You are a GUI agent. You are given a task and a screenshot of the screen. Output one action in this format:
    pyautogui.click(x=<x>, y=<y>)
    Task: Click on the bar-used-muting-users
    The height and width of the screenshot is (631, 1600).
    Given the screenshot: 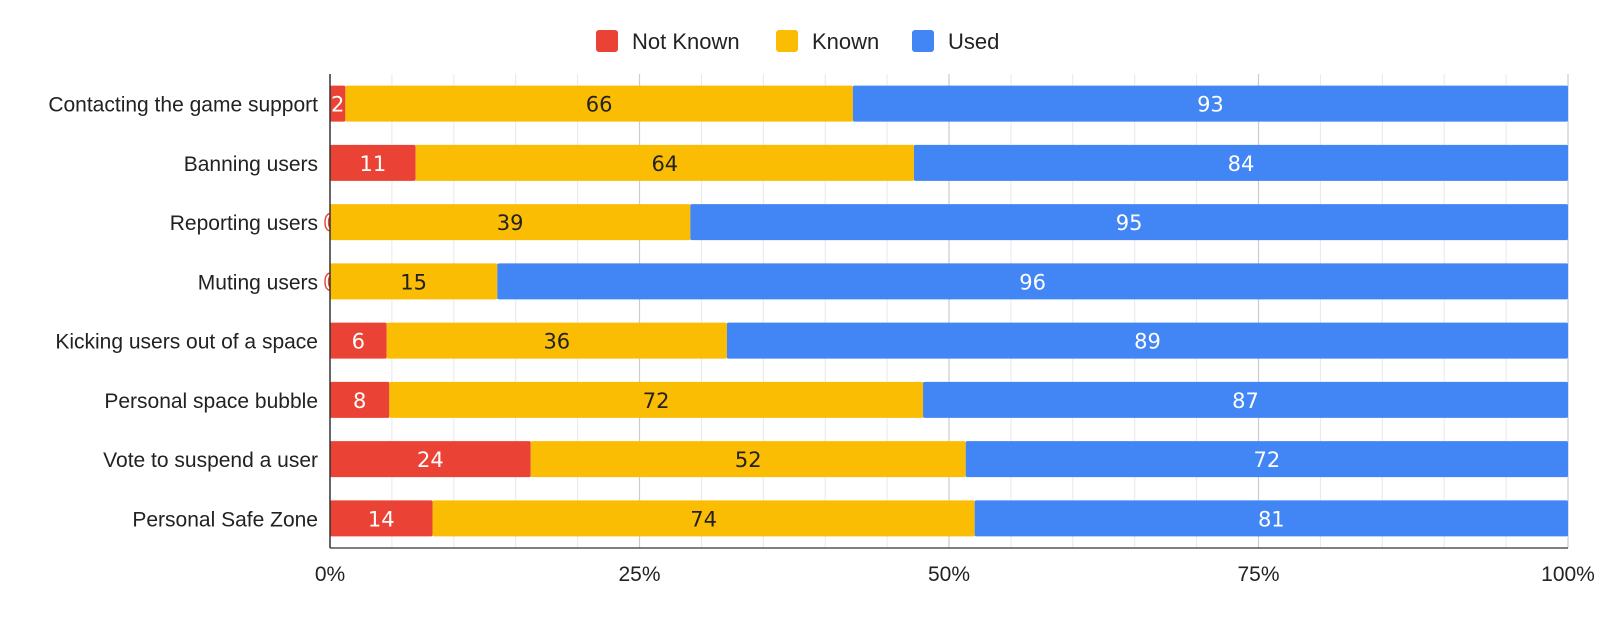 What is the action you would take?
    pyautogui.click(x=1032, y=281)
    